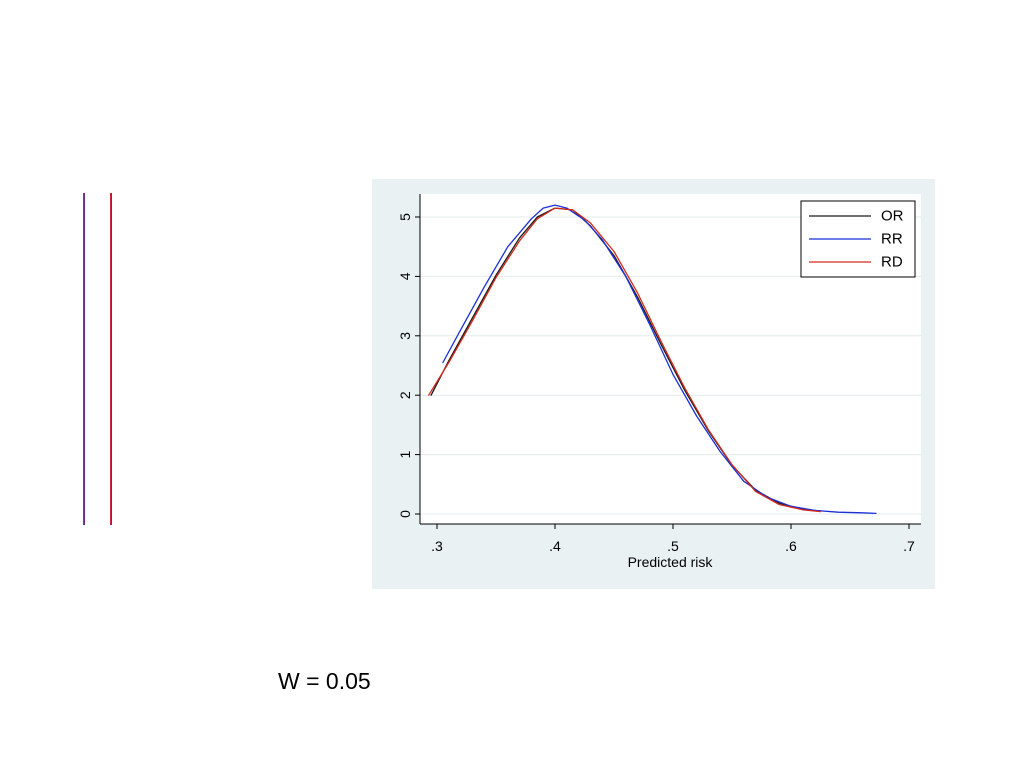  I want to click on y-tick-label-5: 5, so click(405, 217).